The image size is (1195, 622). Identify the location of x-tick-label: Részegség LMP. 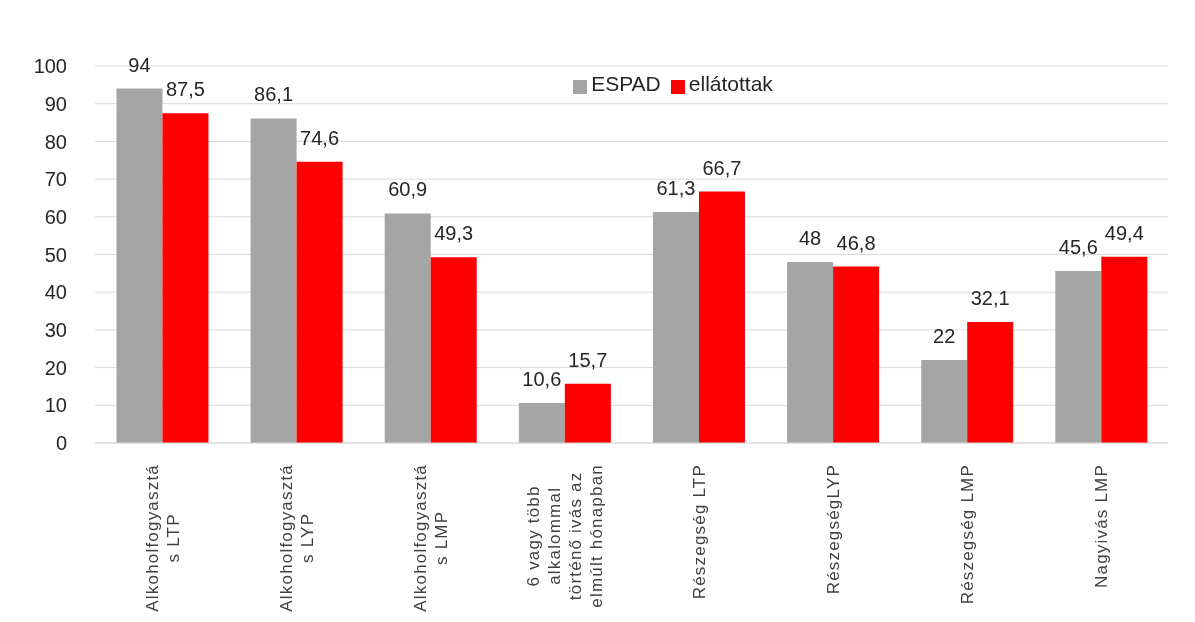
(967, 534).